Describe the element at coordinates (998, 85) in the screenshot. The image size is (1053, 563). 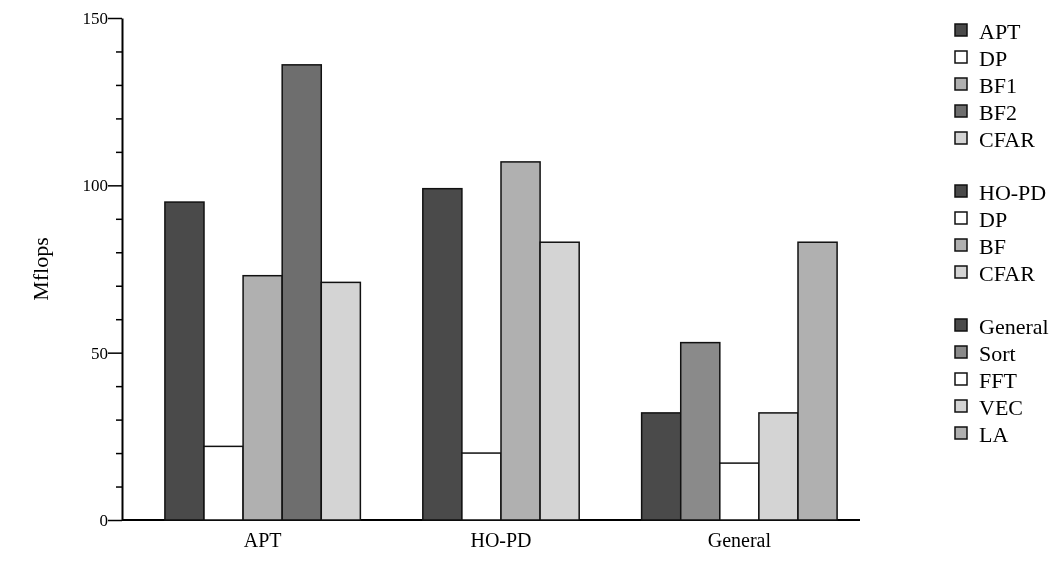
I see `legend-label: BF1` at that location.